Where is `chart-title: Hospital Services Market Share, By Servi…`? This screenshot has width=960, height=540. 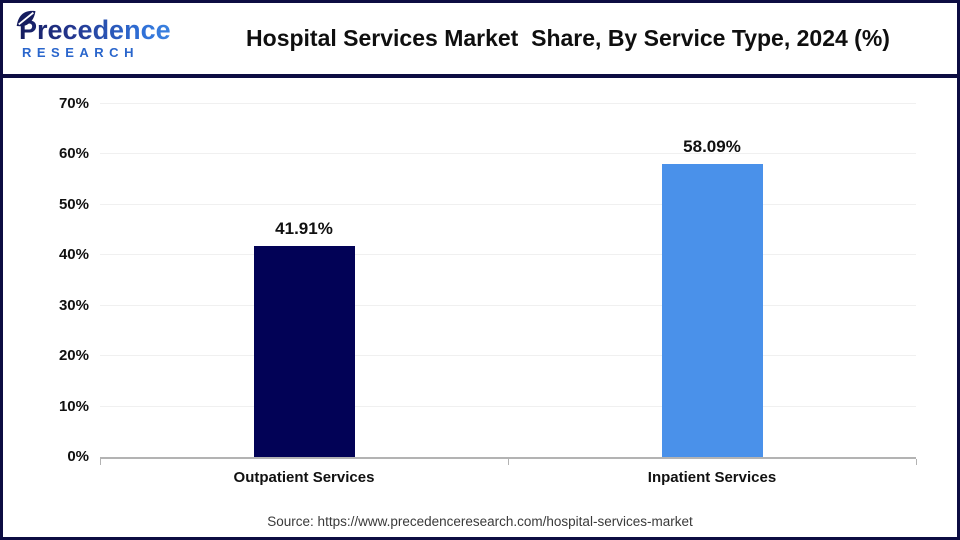
chart-title: Hospital Services Market Share, By Servi… is located at coordinates (568, 38).